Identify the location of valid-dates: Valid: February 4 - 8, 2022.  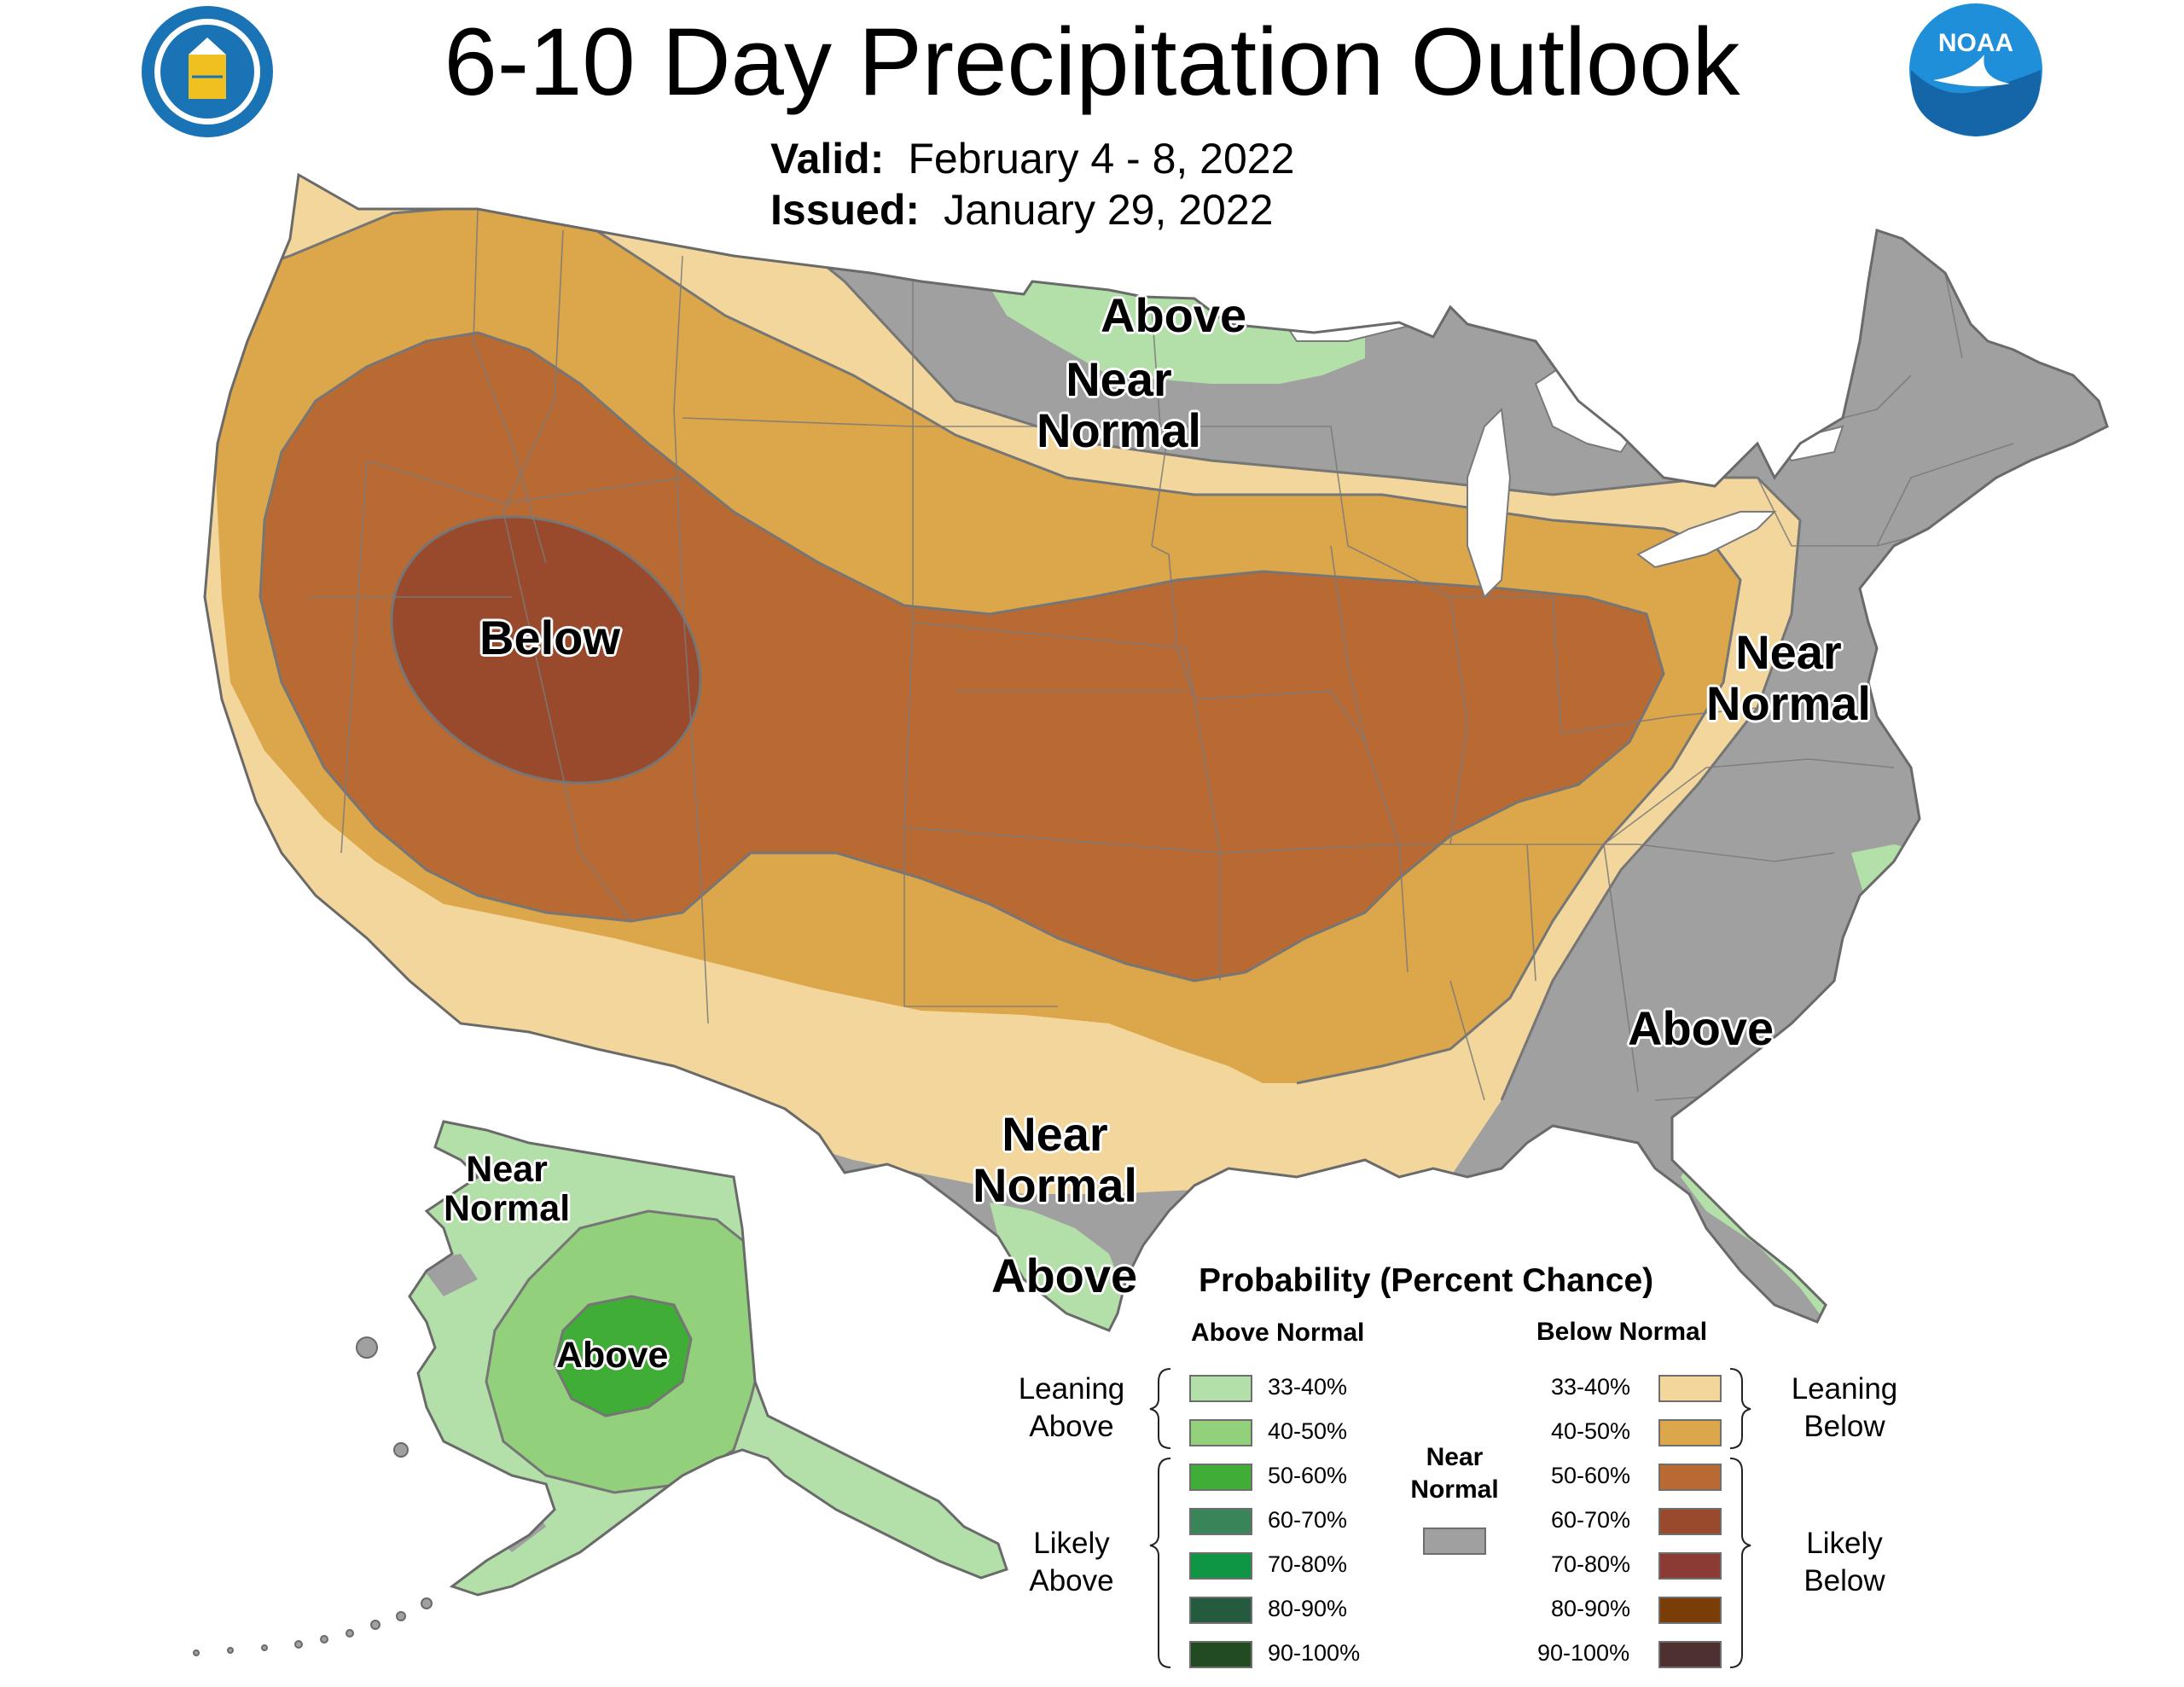
(1032, 159).